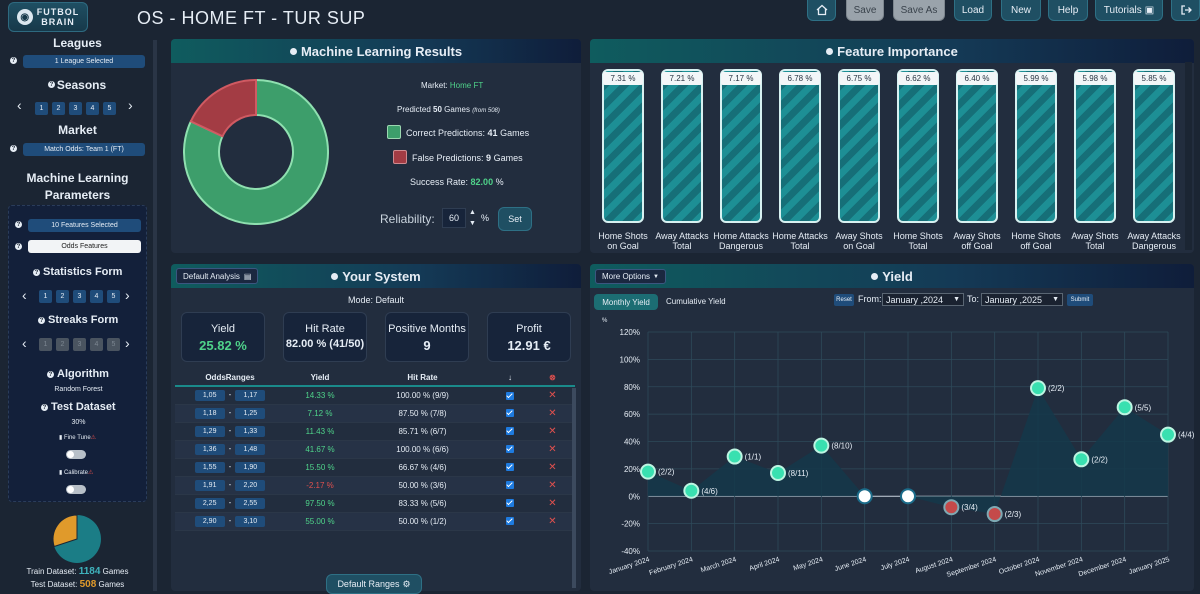  I want to click on help-button: Help, so click(1068, 10).